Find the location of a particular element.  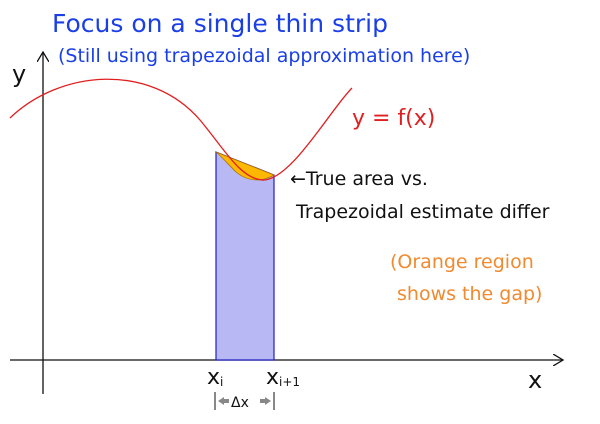

x-axis-label: x is located at coordinates (535, 380).